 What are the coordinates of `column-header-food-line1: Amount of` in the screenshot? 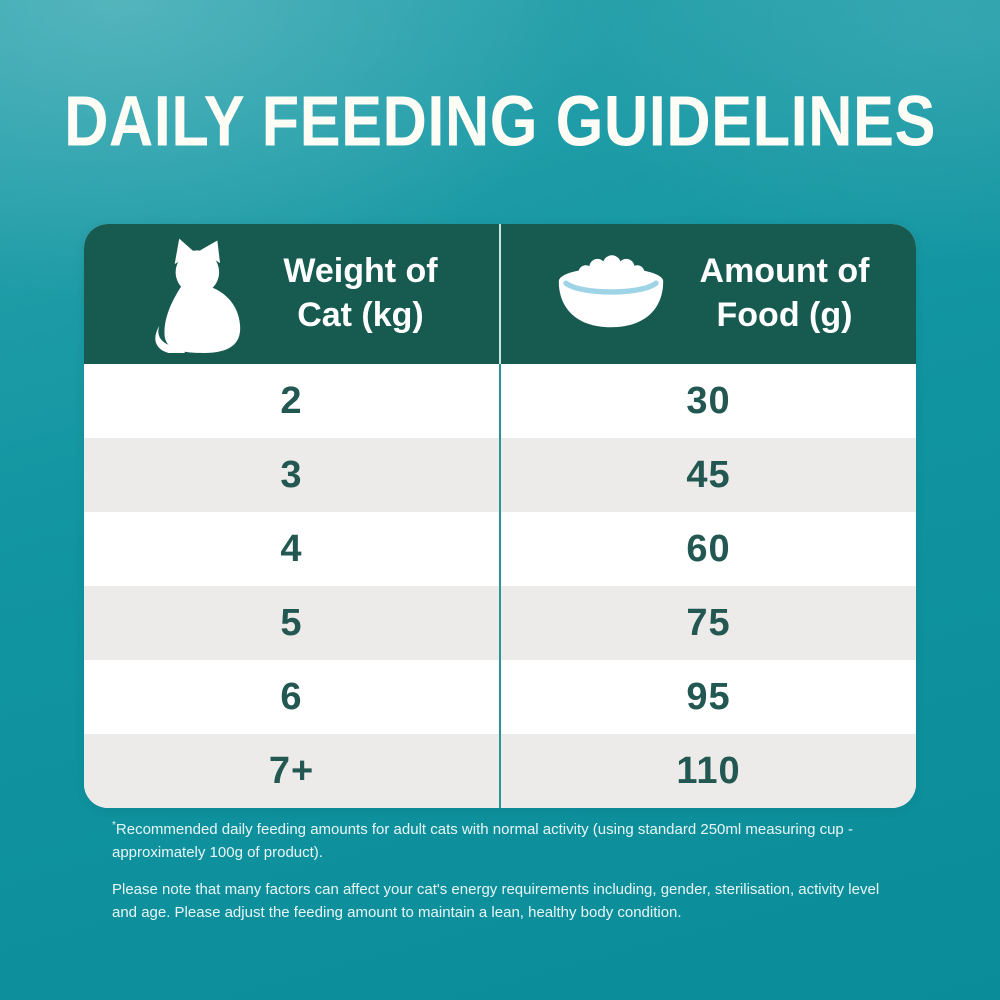 It's located at (784, 271).